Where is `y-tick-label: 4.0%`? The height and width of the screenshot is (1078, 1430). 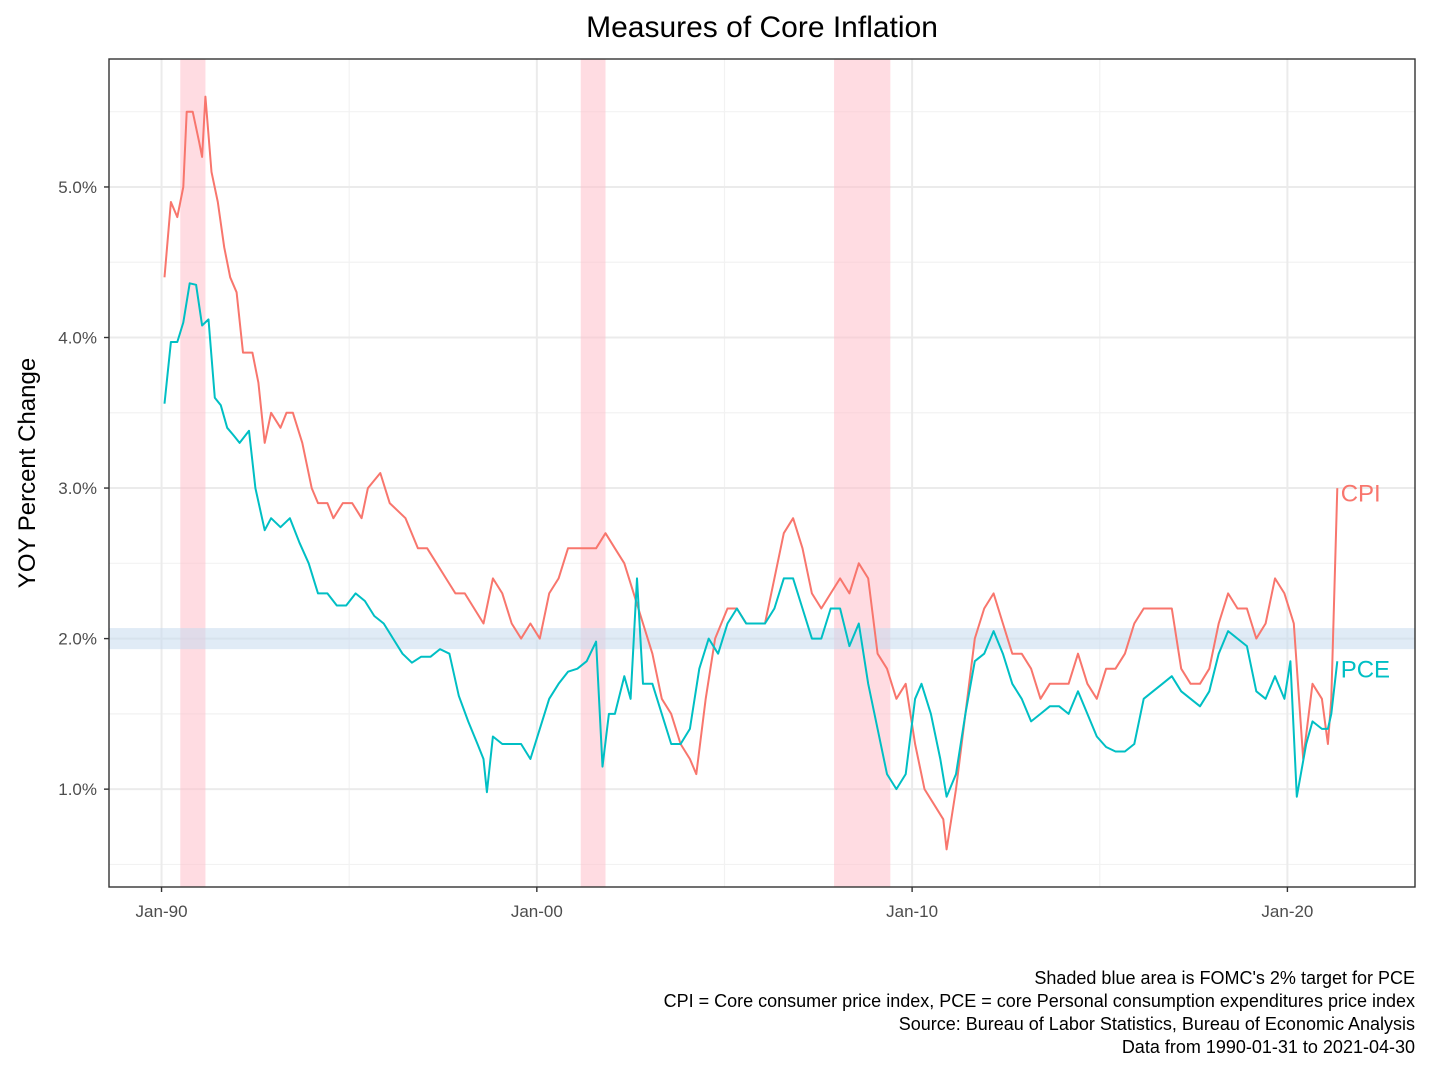 y-tick-label: 4.0% is located at coordinates (77, 338).